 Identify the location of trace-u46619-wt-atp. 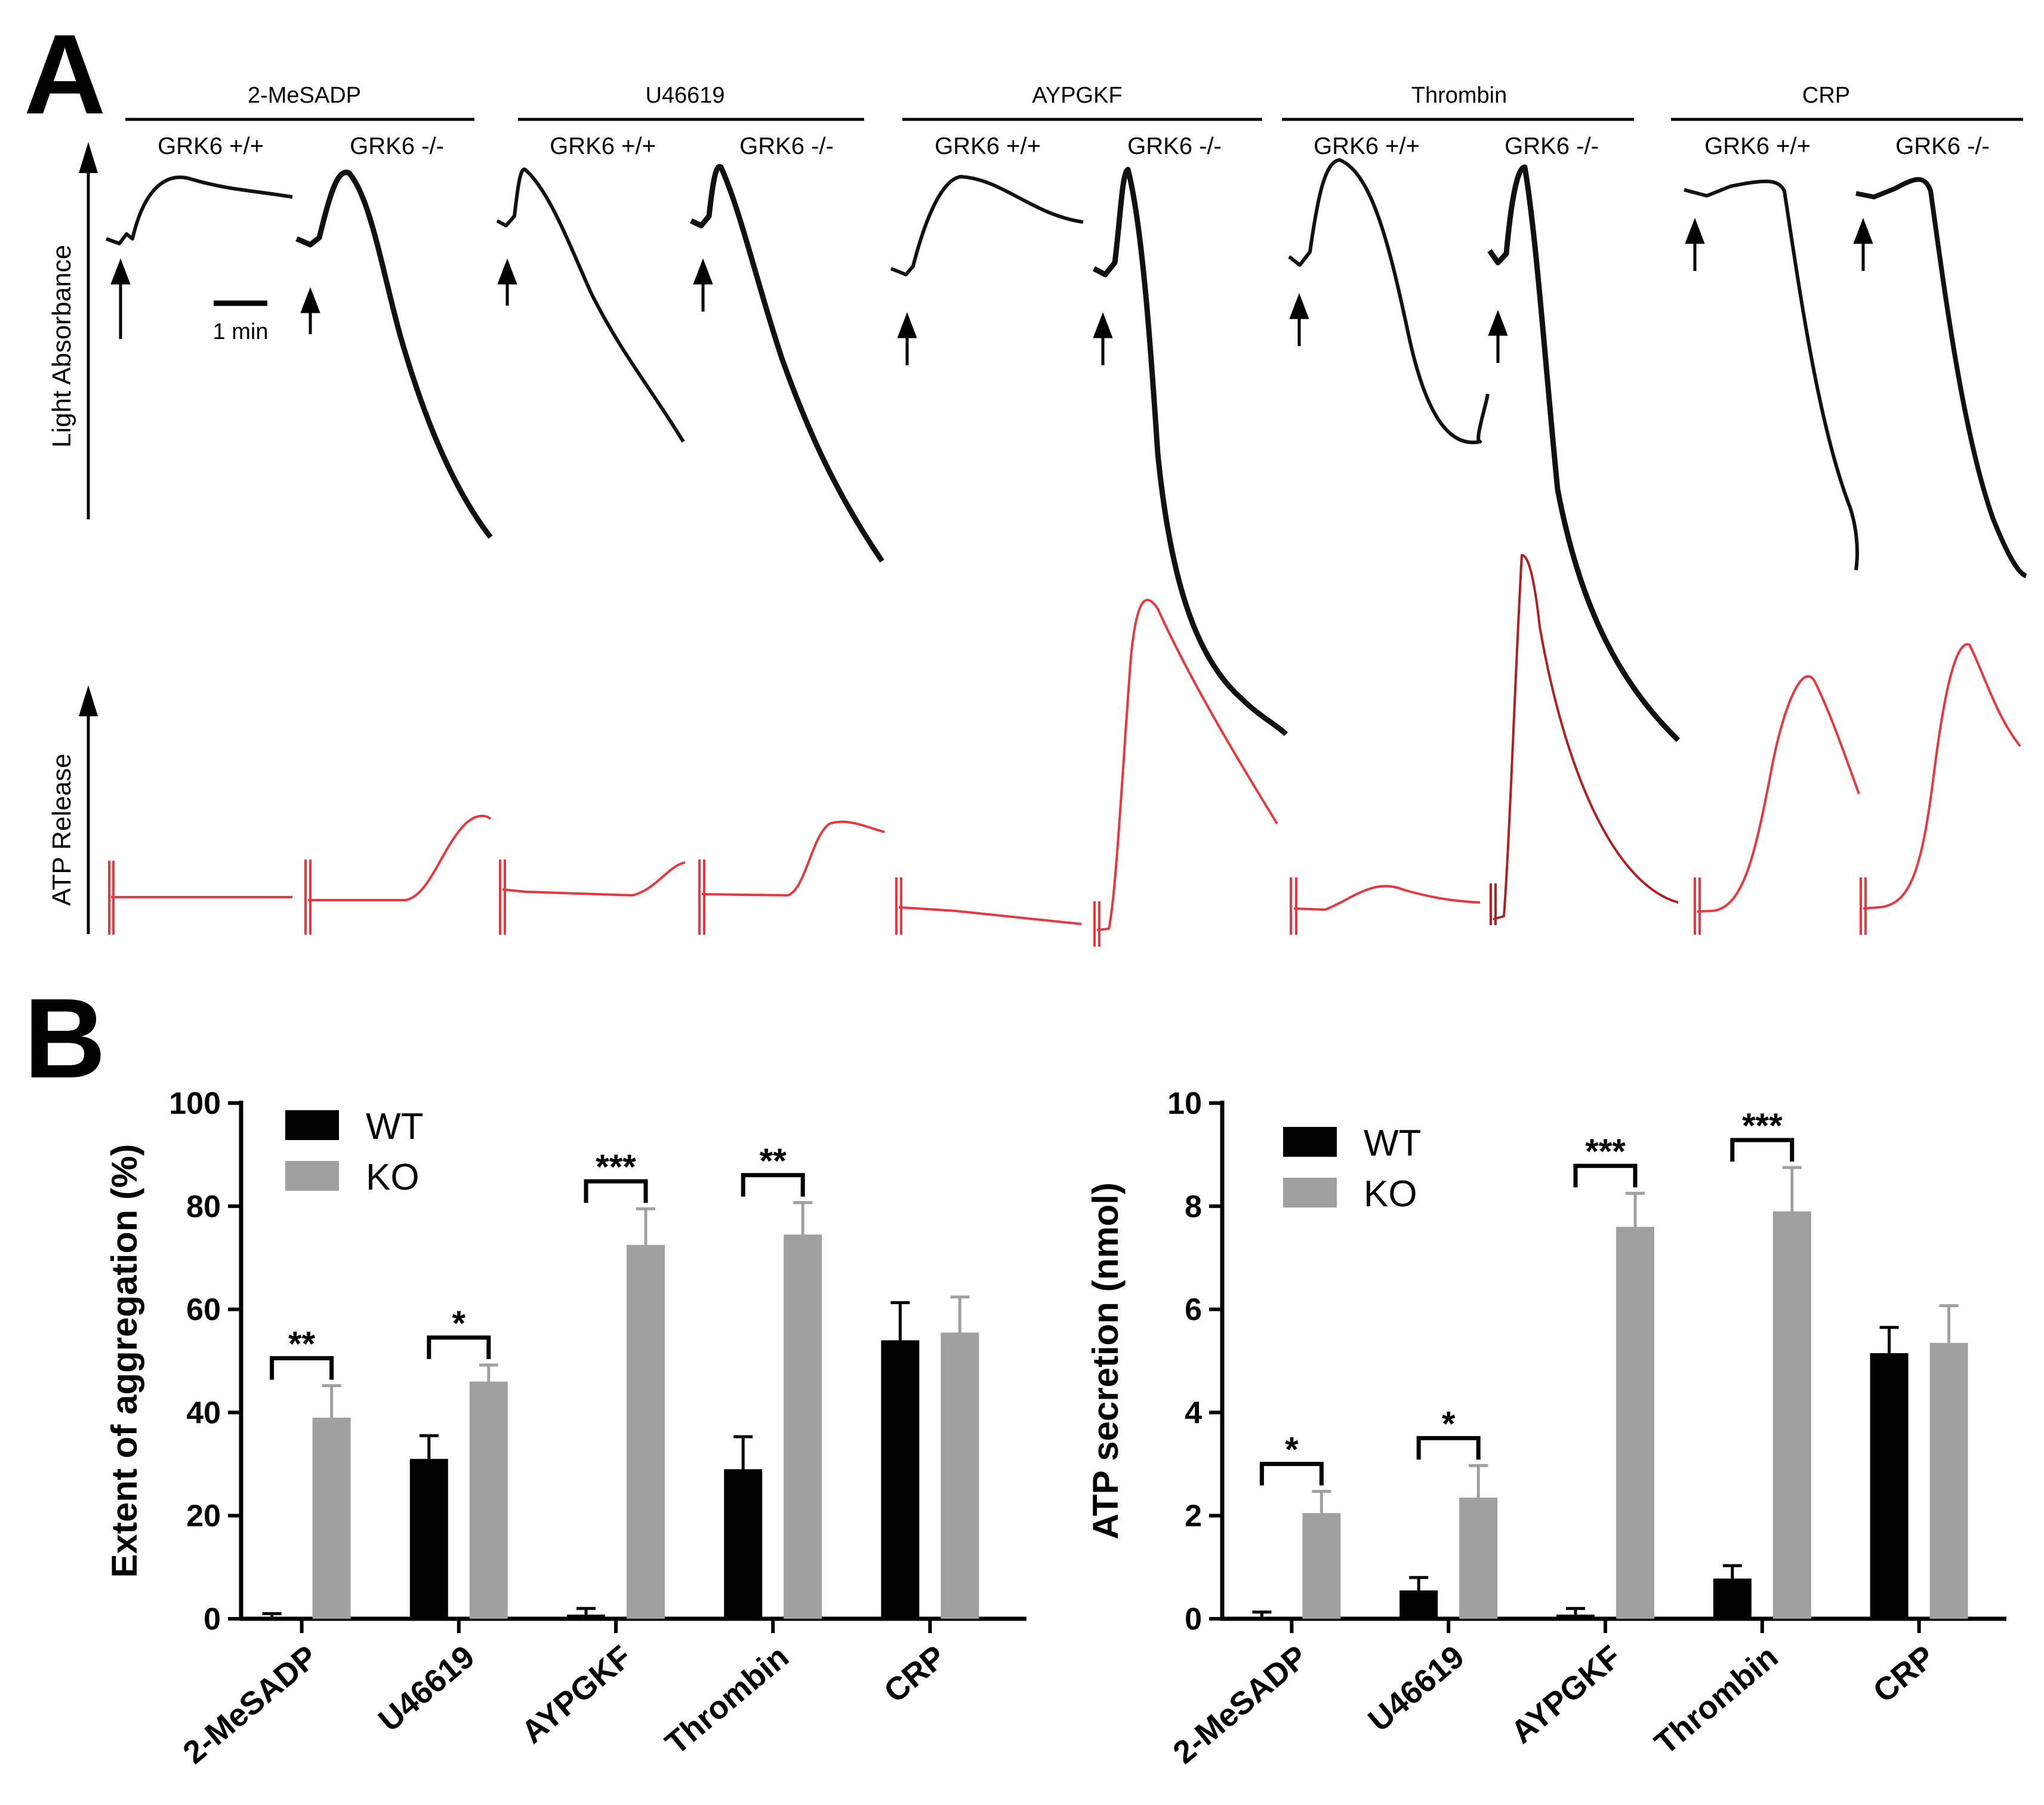
(592, 897).